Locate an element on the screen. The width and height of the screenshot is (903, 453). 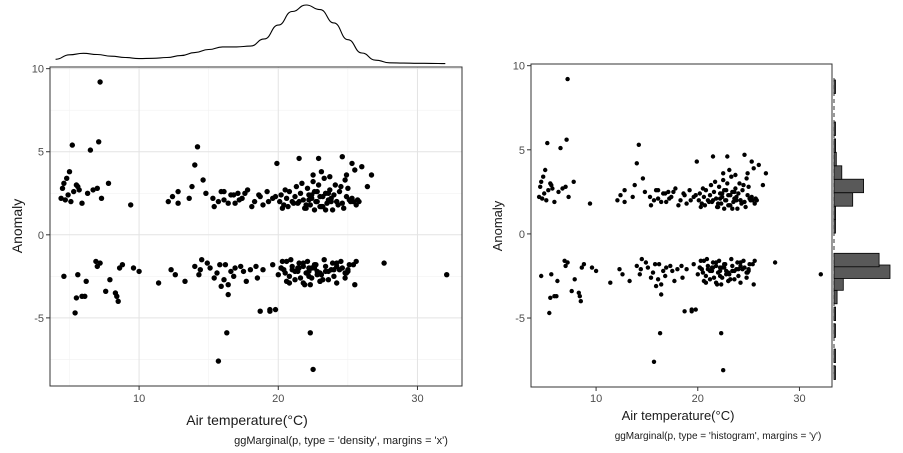
x-tick-label: 10 is located at coordinates (139, 399).